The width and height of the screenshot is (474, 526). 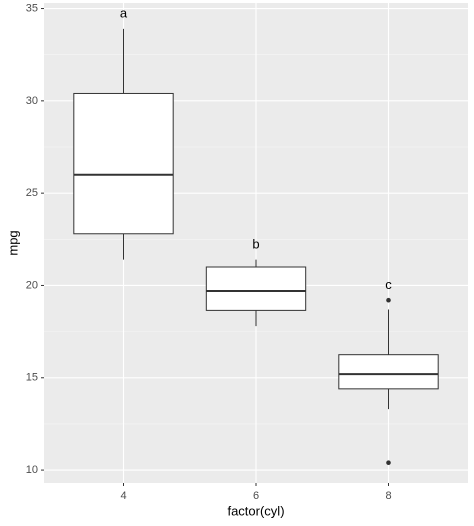 What do you see at coordinates (12, 242) in the screenshot?
I see `y-axis-title: mpg` at bounding box center [12, 242].